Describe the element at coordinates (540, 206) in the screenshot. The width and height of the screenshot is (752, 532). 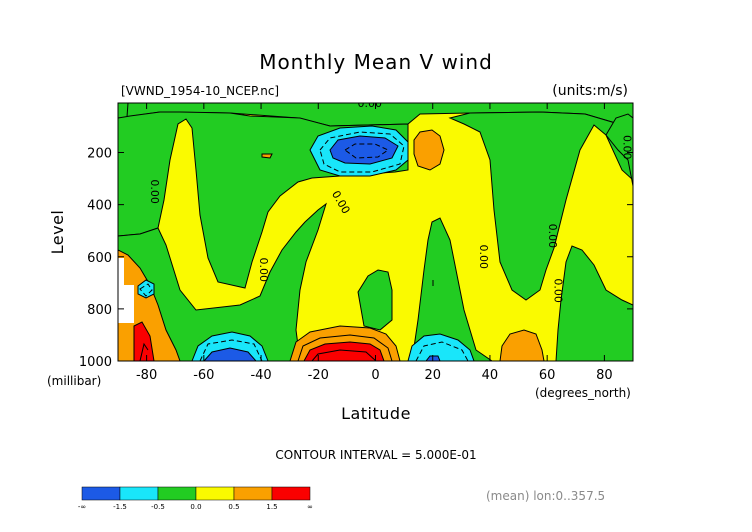
I see `region-green-north-mid` at that location.